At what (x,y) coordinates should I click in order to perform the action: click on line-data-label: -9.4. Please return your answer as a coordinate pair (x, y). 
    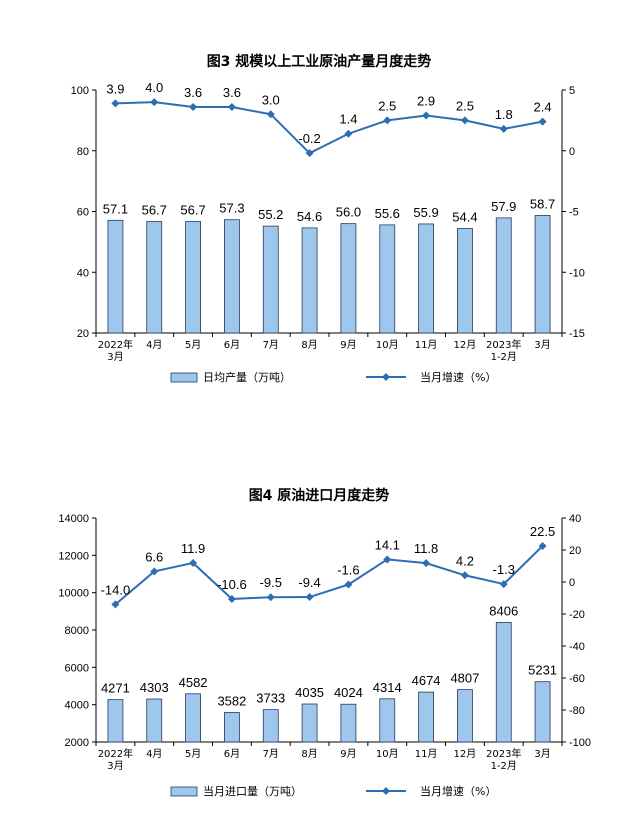
    Looking at the image, I should click on (309, 582).